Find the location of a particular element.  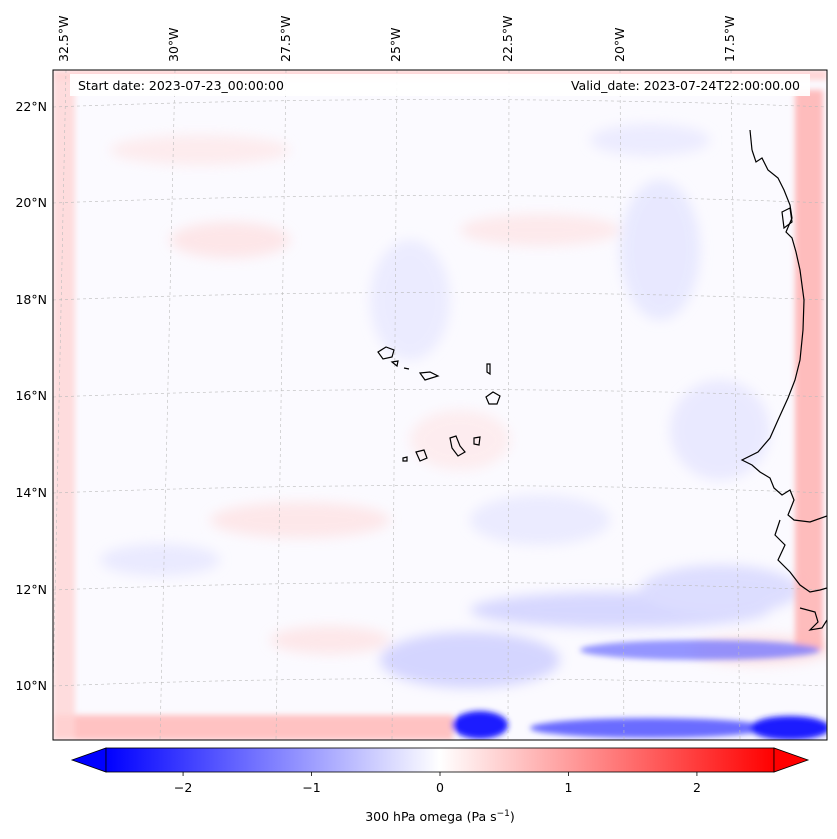

lon-label: 27.5°W is located at coordinates (285, 39).